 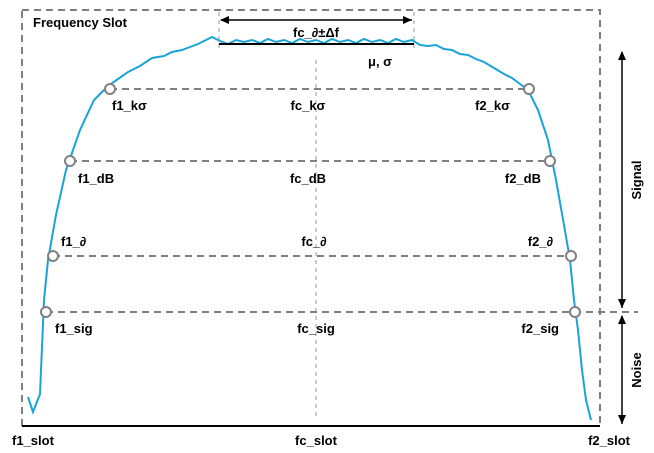 What do you see at coordinates (129, 105) in the screenshot?
I see `label-f1-ksigma: f1_kσ` at bounding box center [129, 105].